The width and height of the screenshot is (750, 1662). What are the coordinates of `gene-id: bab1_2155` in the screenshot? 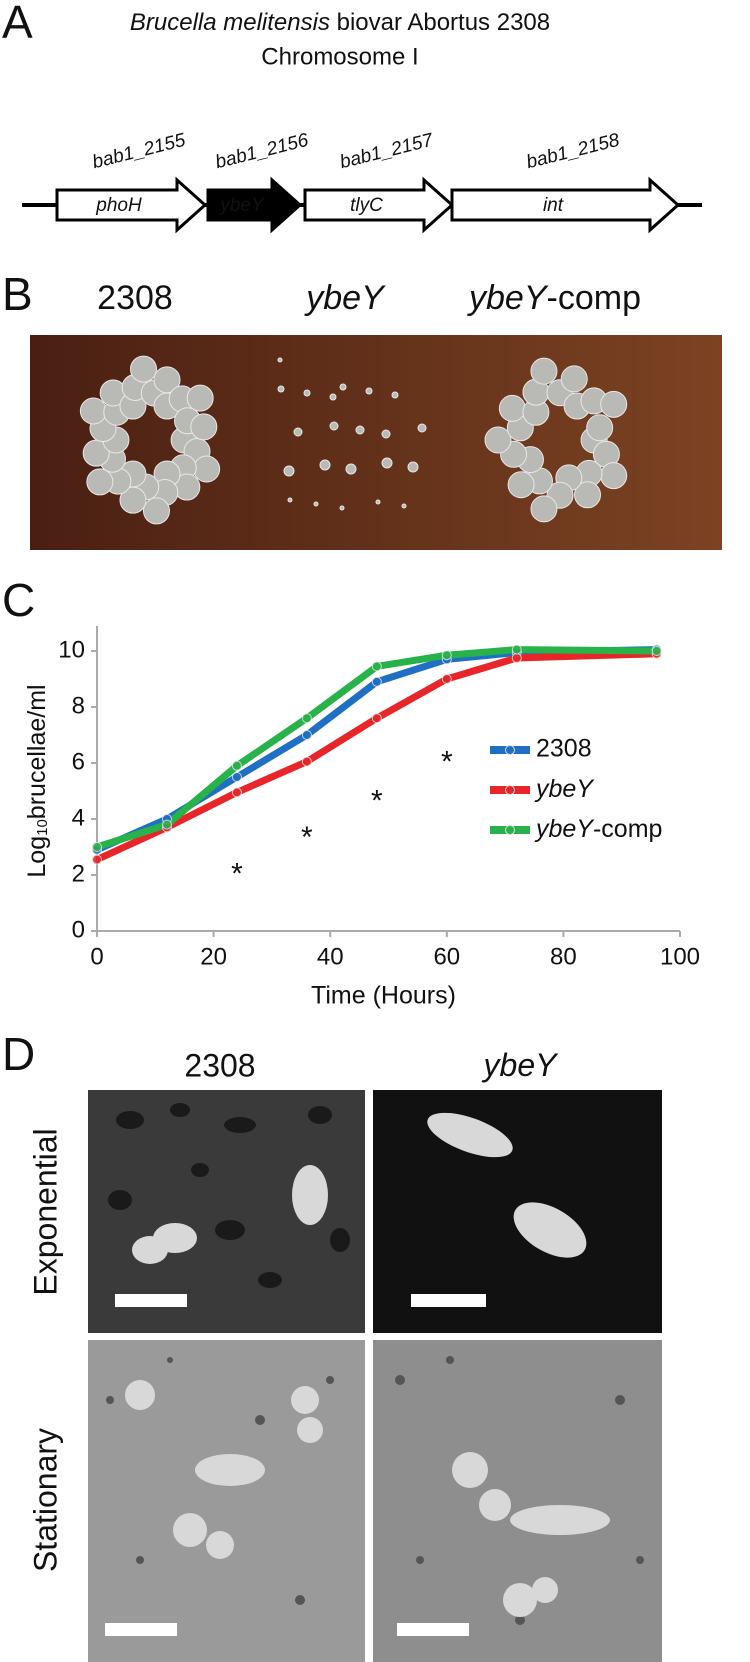 It's located at (139, 151).